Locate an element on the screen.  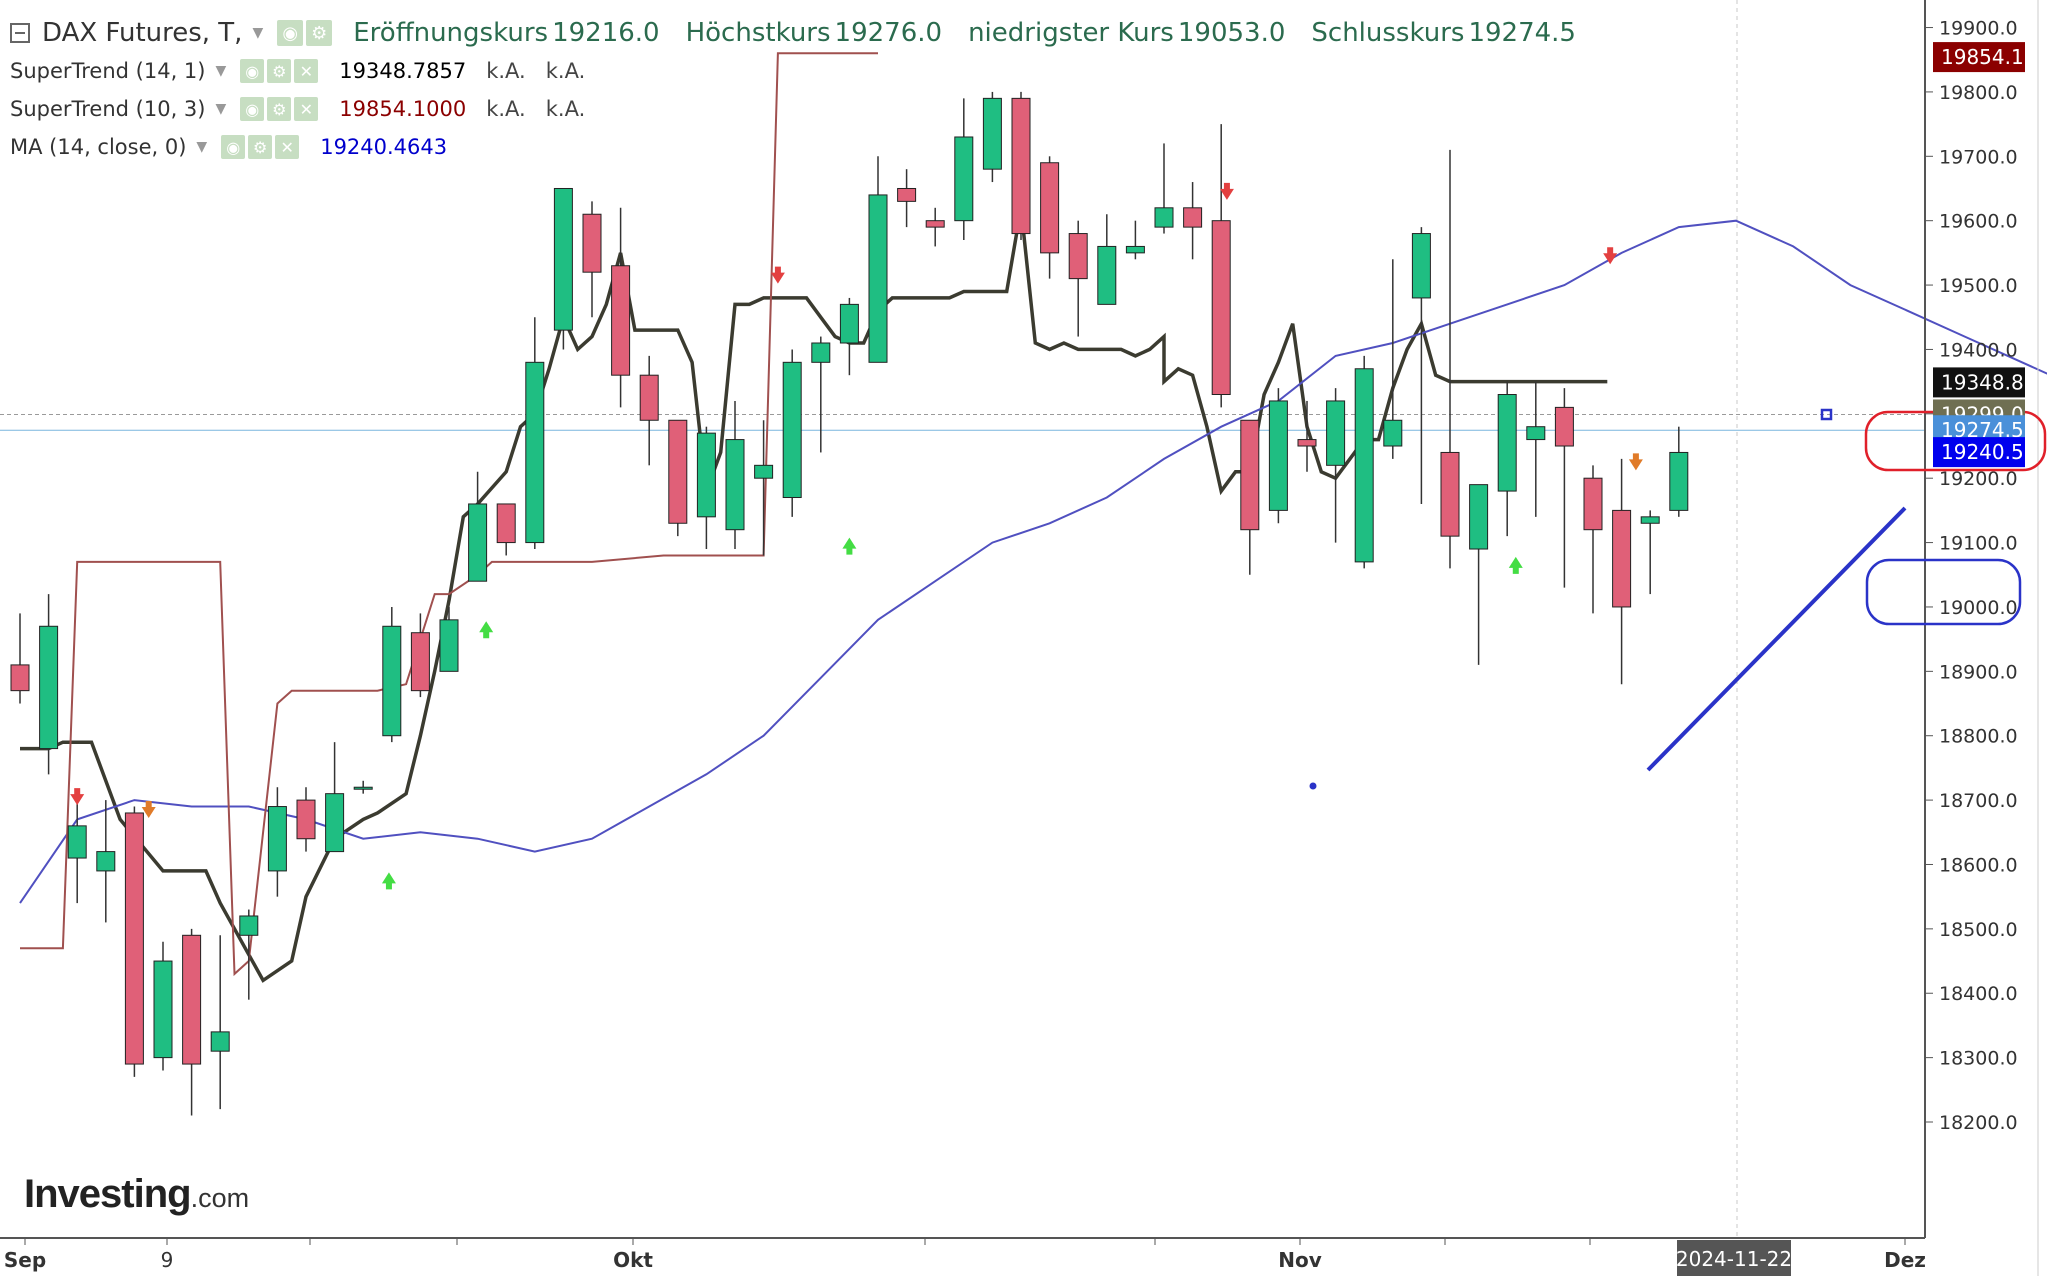
investing-logo: Investing.com is located at coordinates (136, 1194).